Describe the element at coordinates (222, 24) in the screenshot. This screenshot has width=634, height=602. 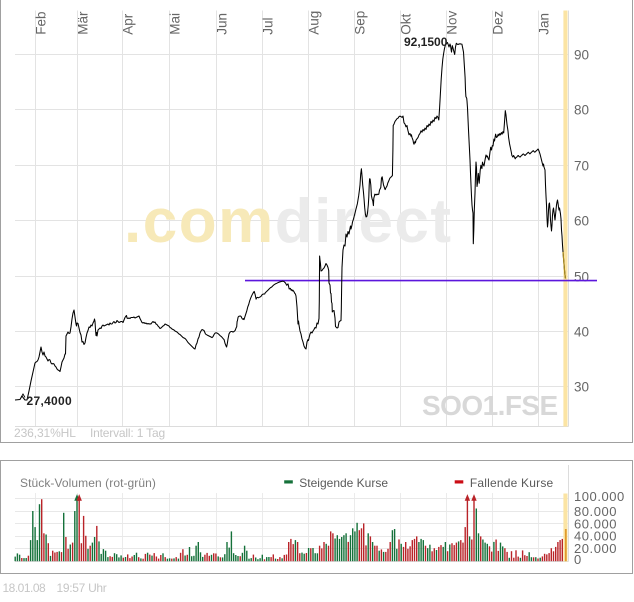
I see `svg-text: Jun` at that location.